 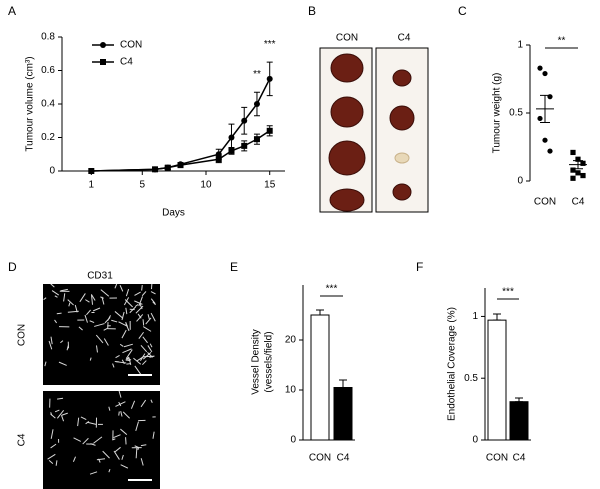 What do you see at coordinates (100, 276) in the screenshot?
I see `image-title: CD31` at bounding box center [100, 276].